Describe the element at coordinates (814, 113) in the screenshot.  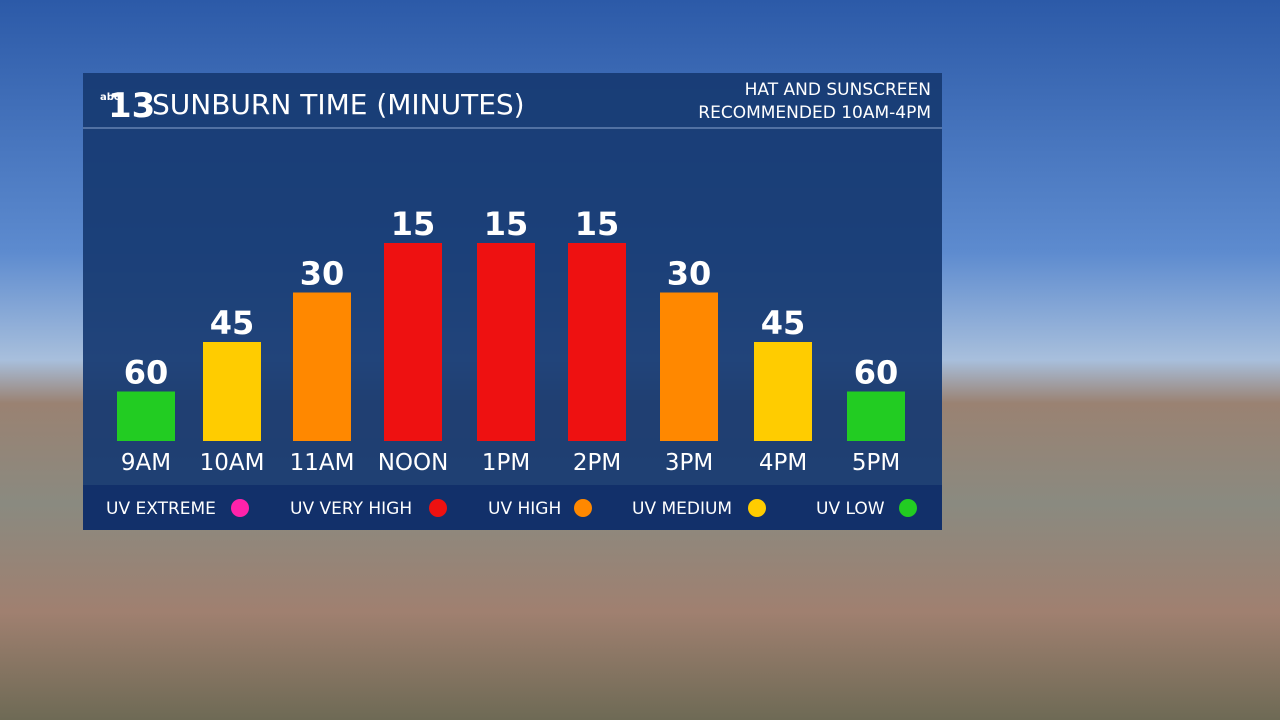
I see `subtitle: RECOMMENDED 10AM-4PM` at that location.